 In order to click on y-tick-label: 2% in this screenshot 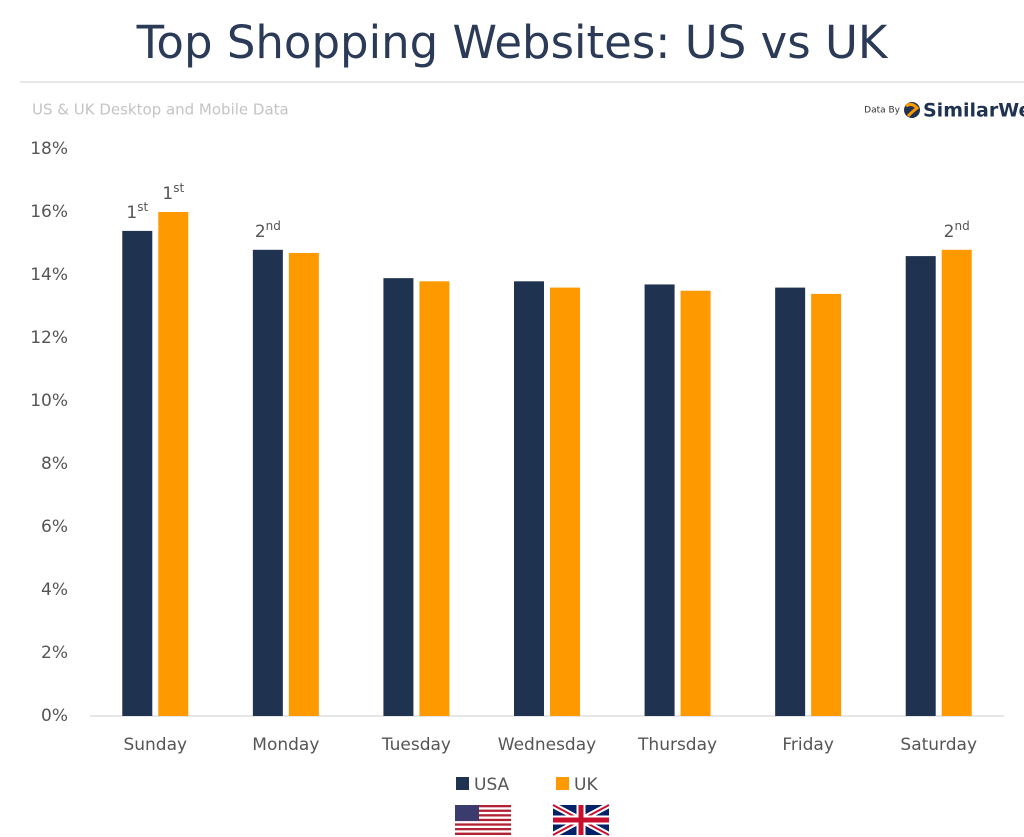, I will do `click(54, 653)`.